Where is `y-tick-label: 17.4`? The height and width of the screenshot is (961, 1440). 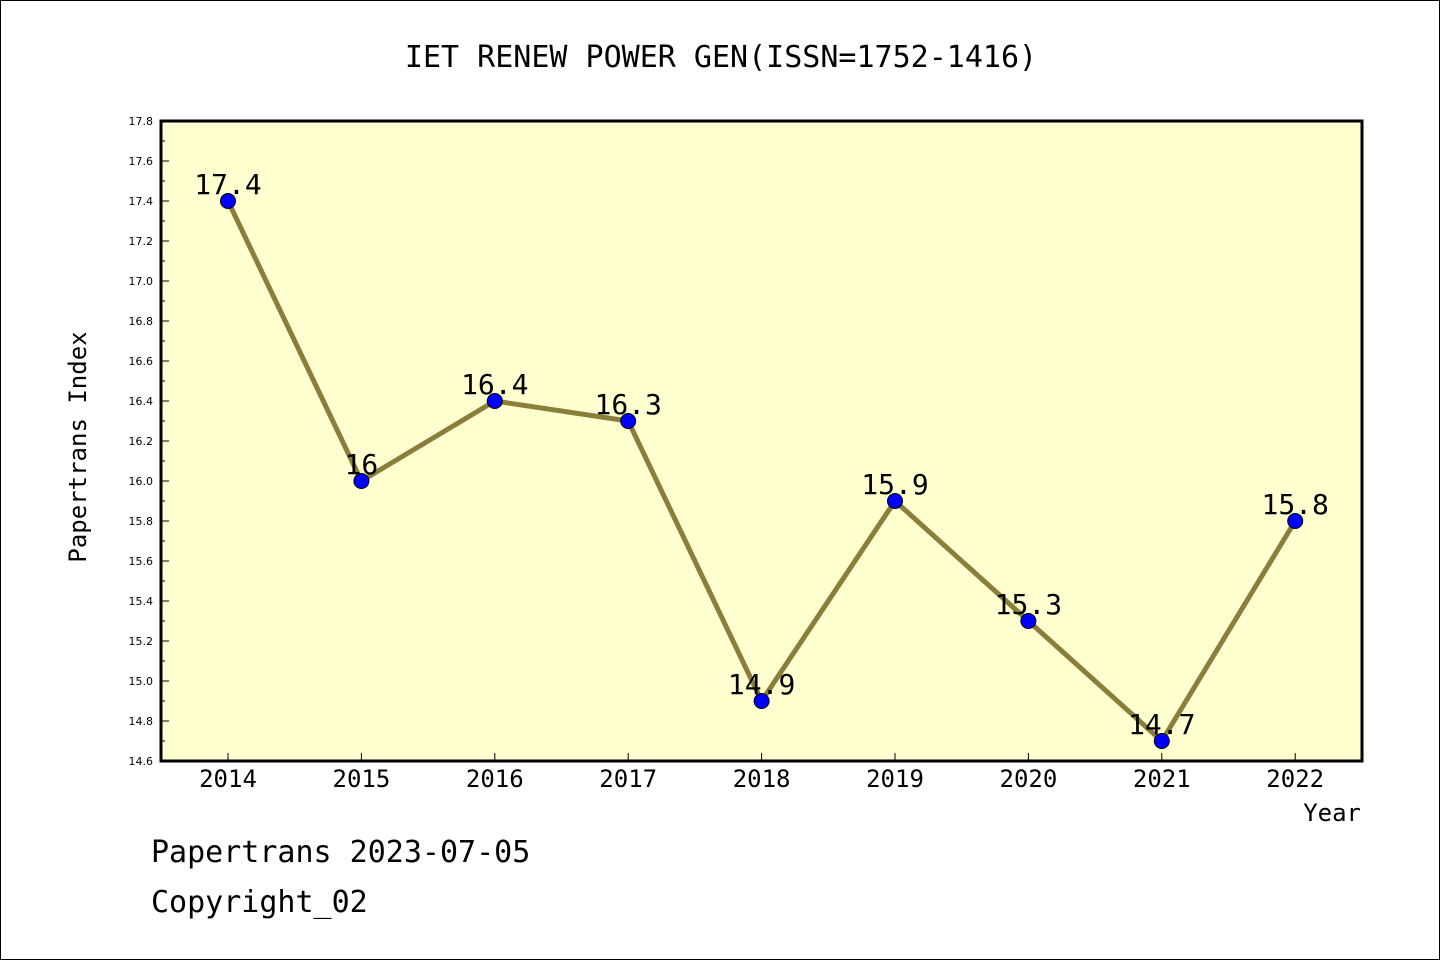
y-tick-label: 17.4 is located at coordinates (141, 201).